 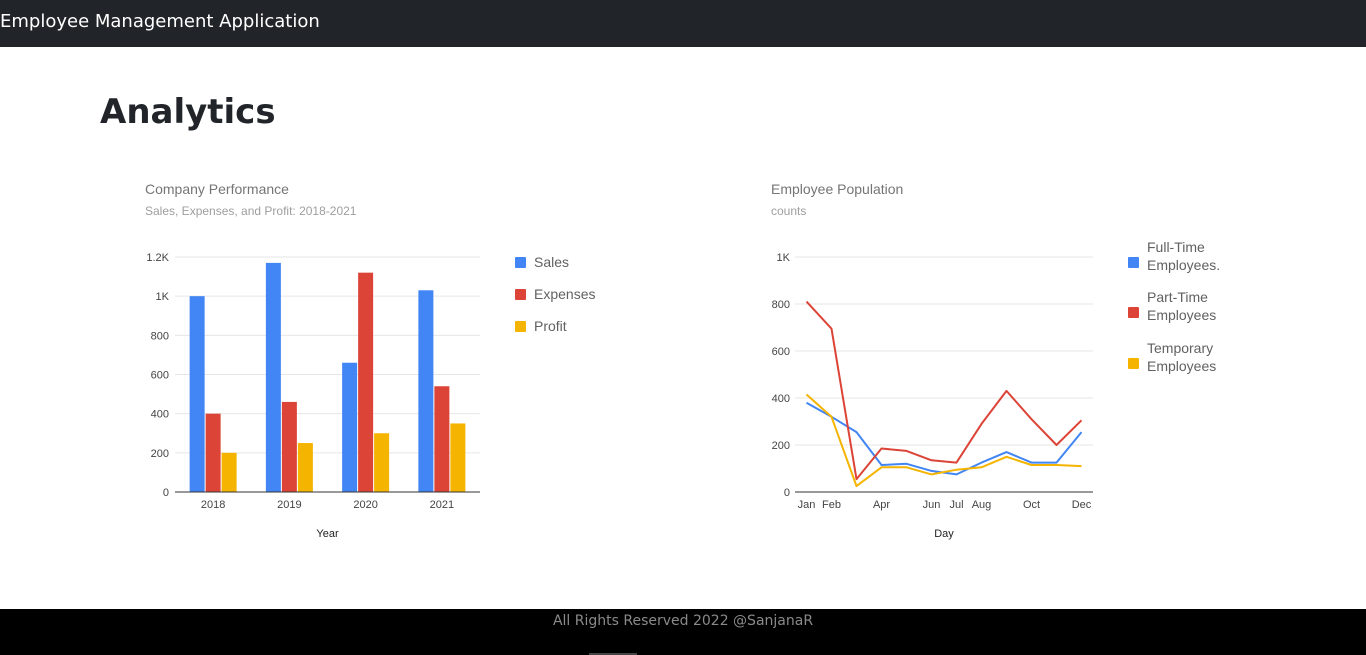 What do you see at coordinates (613, 654) in the screenshot?
I see `footer-divider` at bounding box center [613, 654].